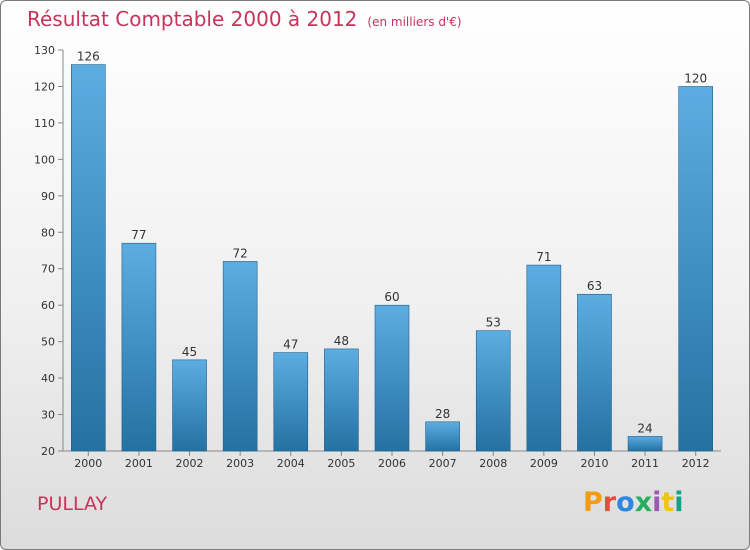 The width and height of the screenshot is (750, 550). I want to click on data-label: 60, so click(391, 297).